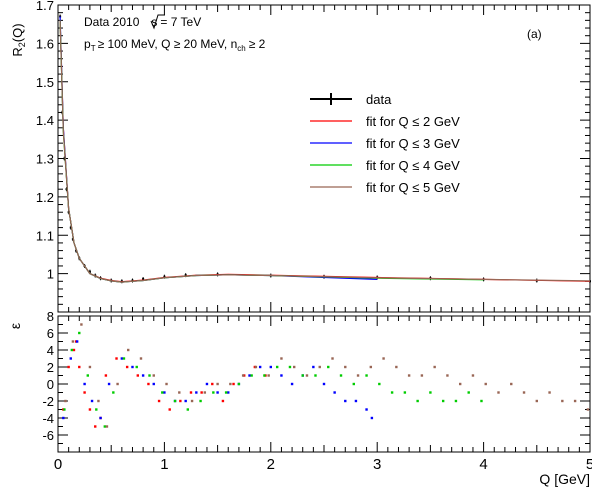 This screenshot has width=592, height=493. I want to click on bottom-y-tick-label: 8, so click(50, 316).